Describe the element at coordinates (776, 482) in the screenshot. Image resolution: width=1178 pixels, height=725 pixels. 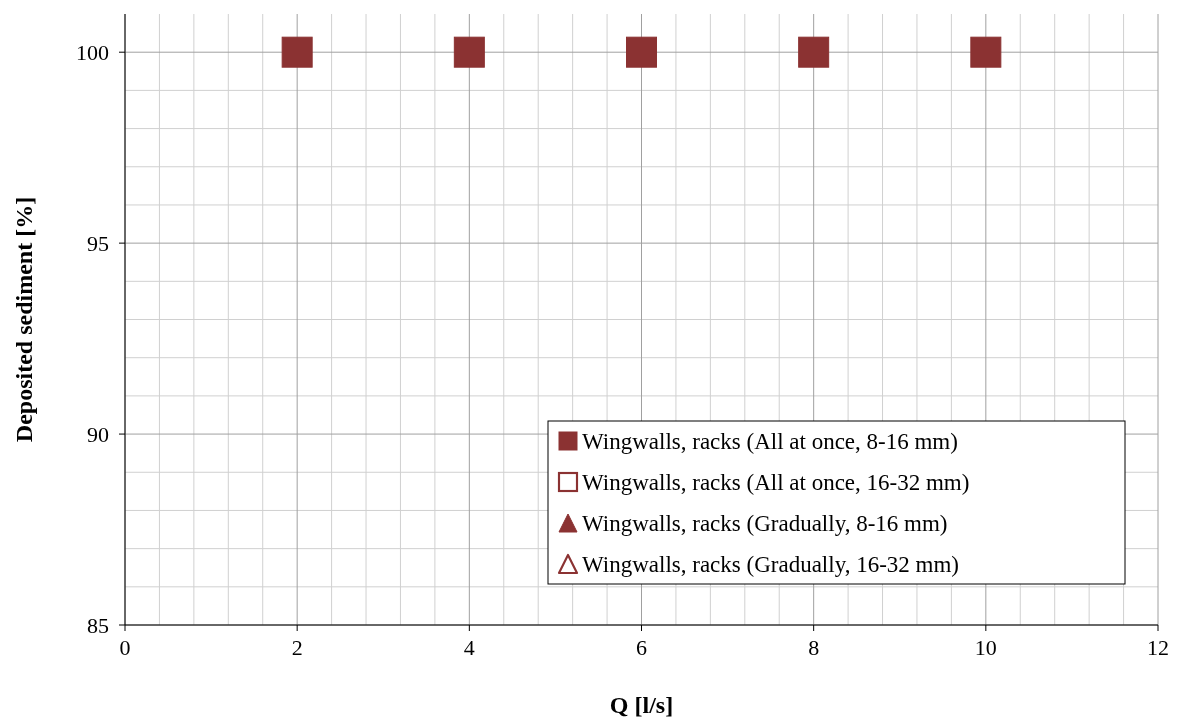
I see `legend-label: Wingwalls, racks (All at once, 16-32 mm)` at that location.